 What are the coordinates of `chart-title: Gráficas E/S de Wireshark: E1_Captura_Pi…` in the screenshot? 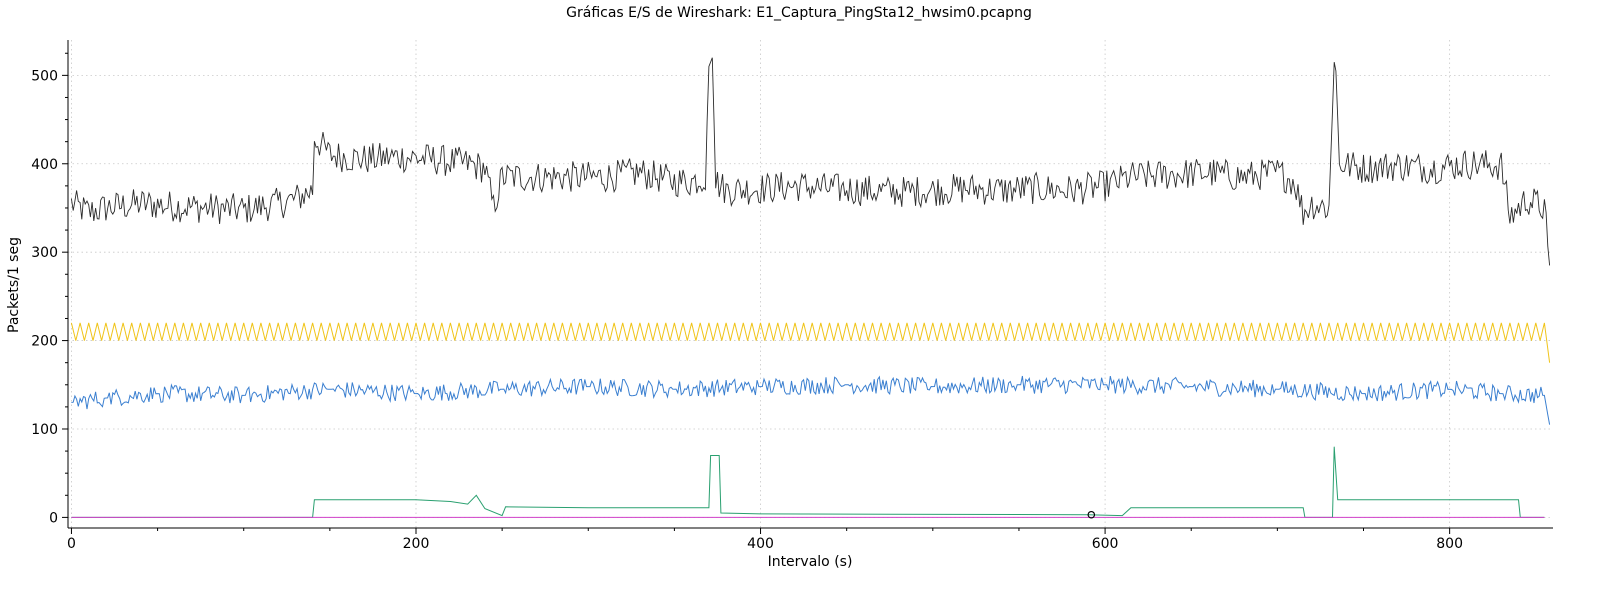 It's located at (799, 13).